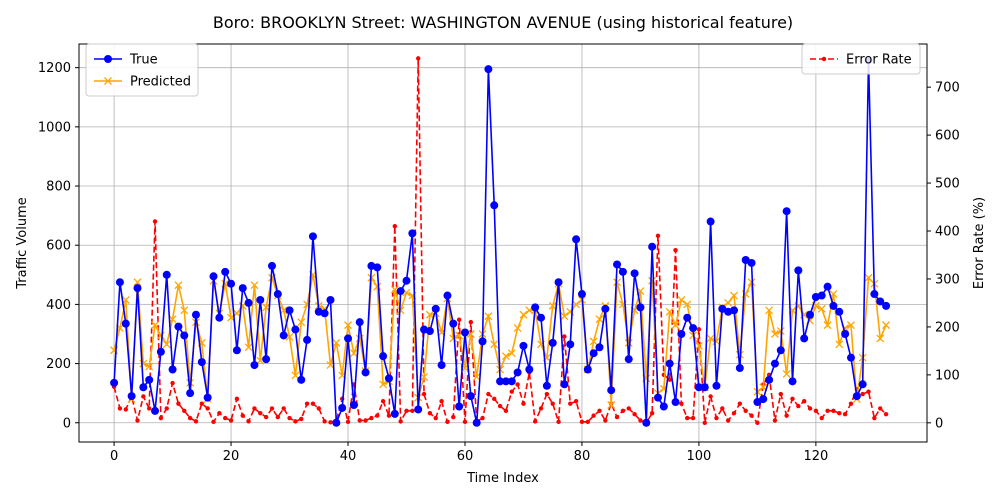  I want to click on x-axis: 0 20 40 60 80 100 120, so click(469, 453).